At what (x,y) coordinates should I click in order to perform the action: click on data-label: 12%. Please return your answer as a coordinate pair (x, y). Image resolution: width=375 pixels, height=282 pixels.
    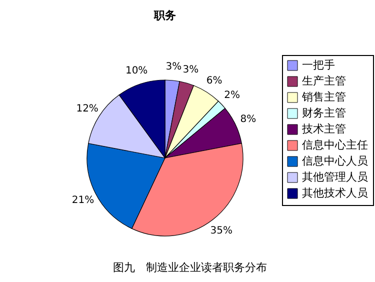
    Looking at the image, I should click on (87, 109).